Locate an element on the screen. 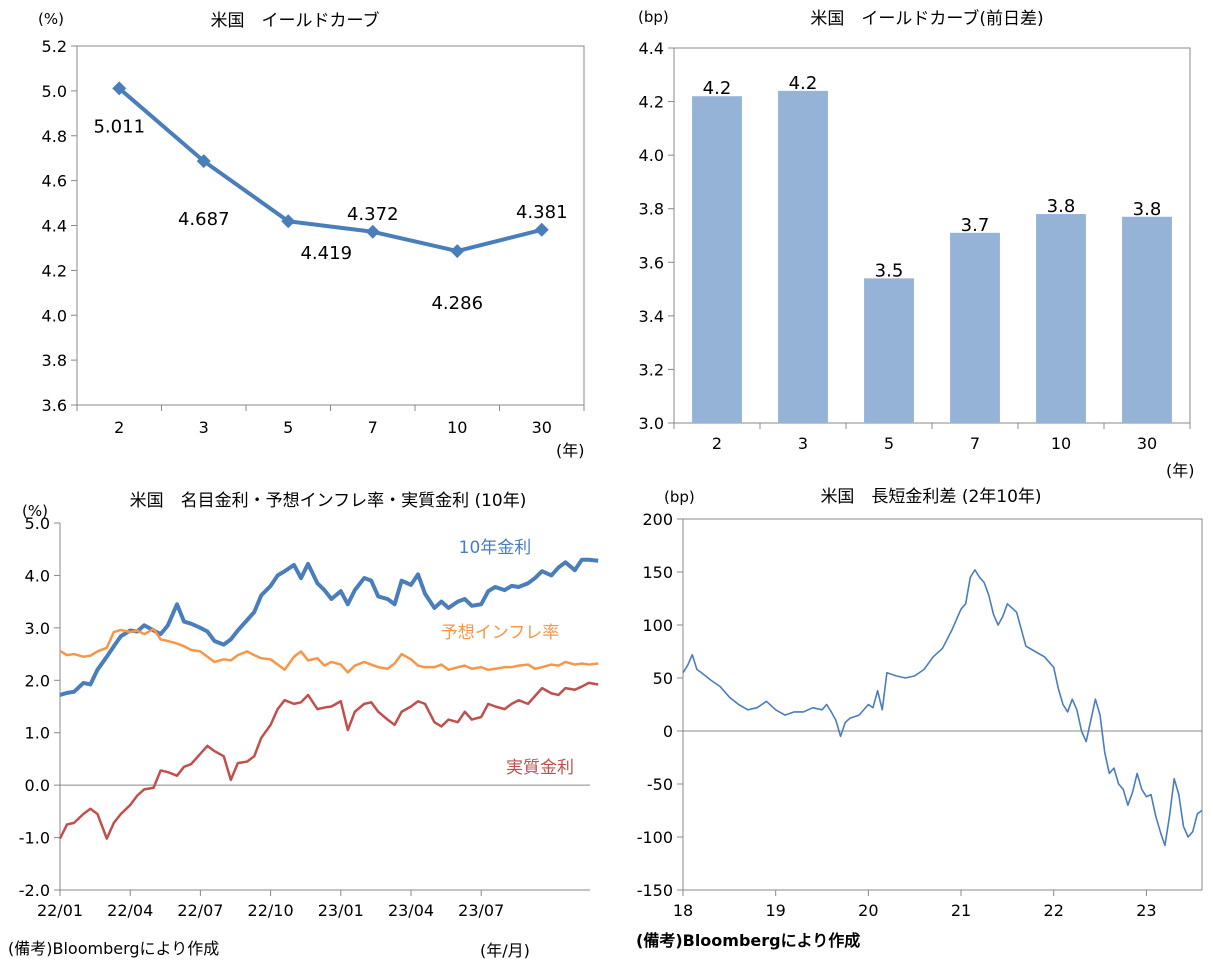  chart2-ytick-label: 3.4 is located at coordinates (651, 316).